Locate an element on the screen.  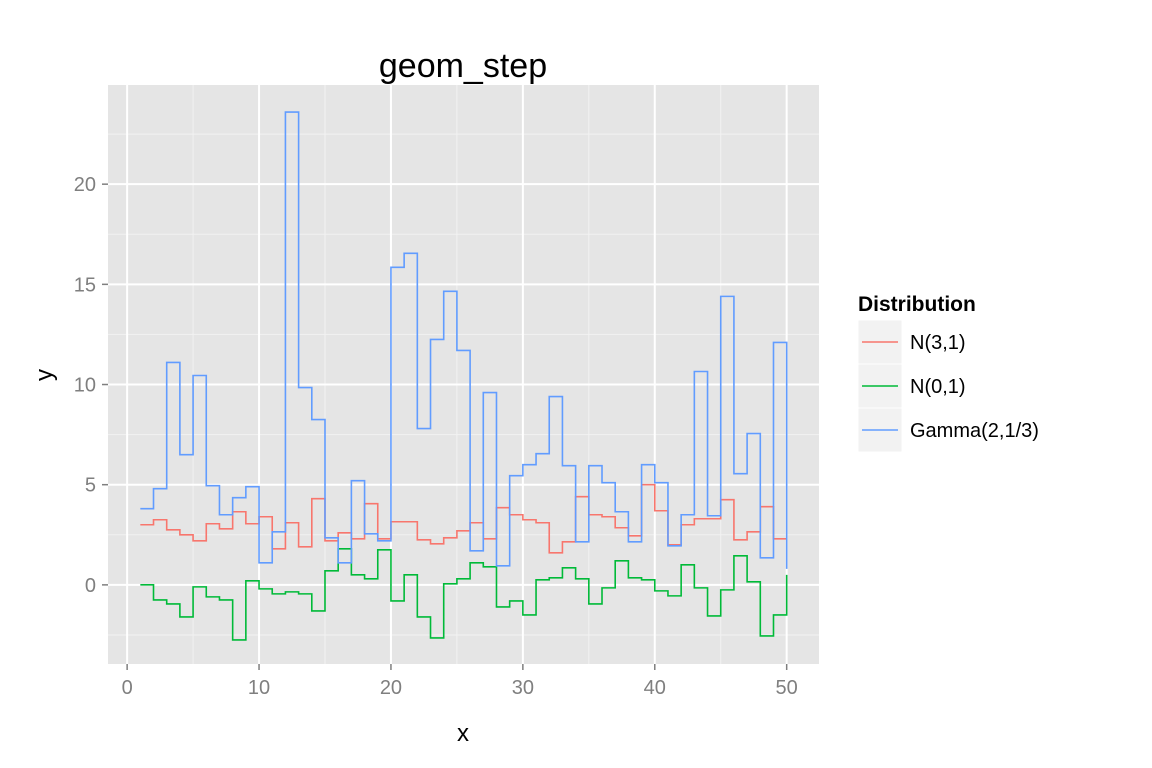
y-tick-label: 0 is located at coordinates (90, 586).